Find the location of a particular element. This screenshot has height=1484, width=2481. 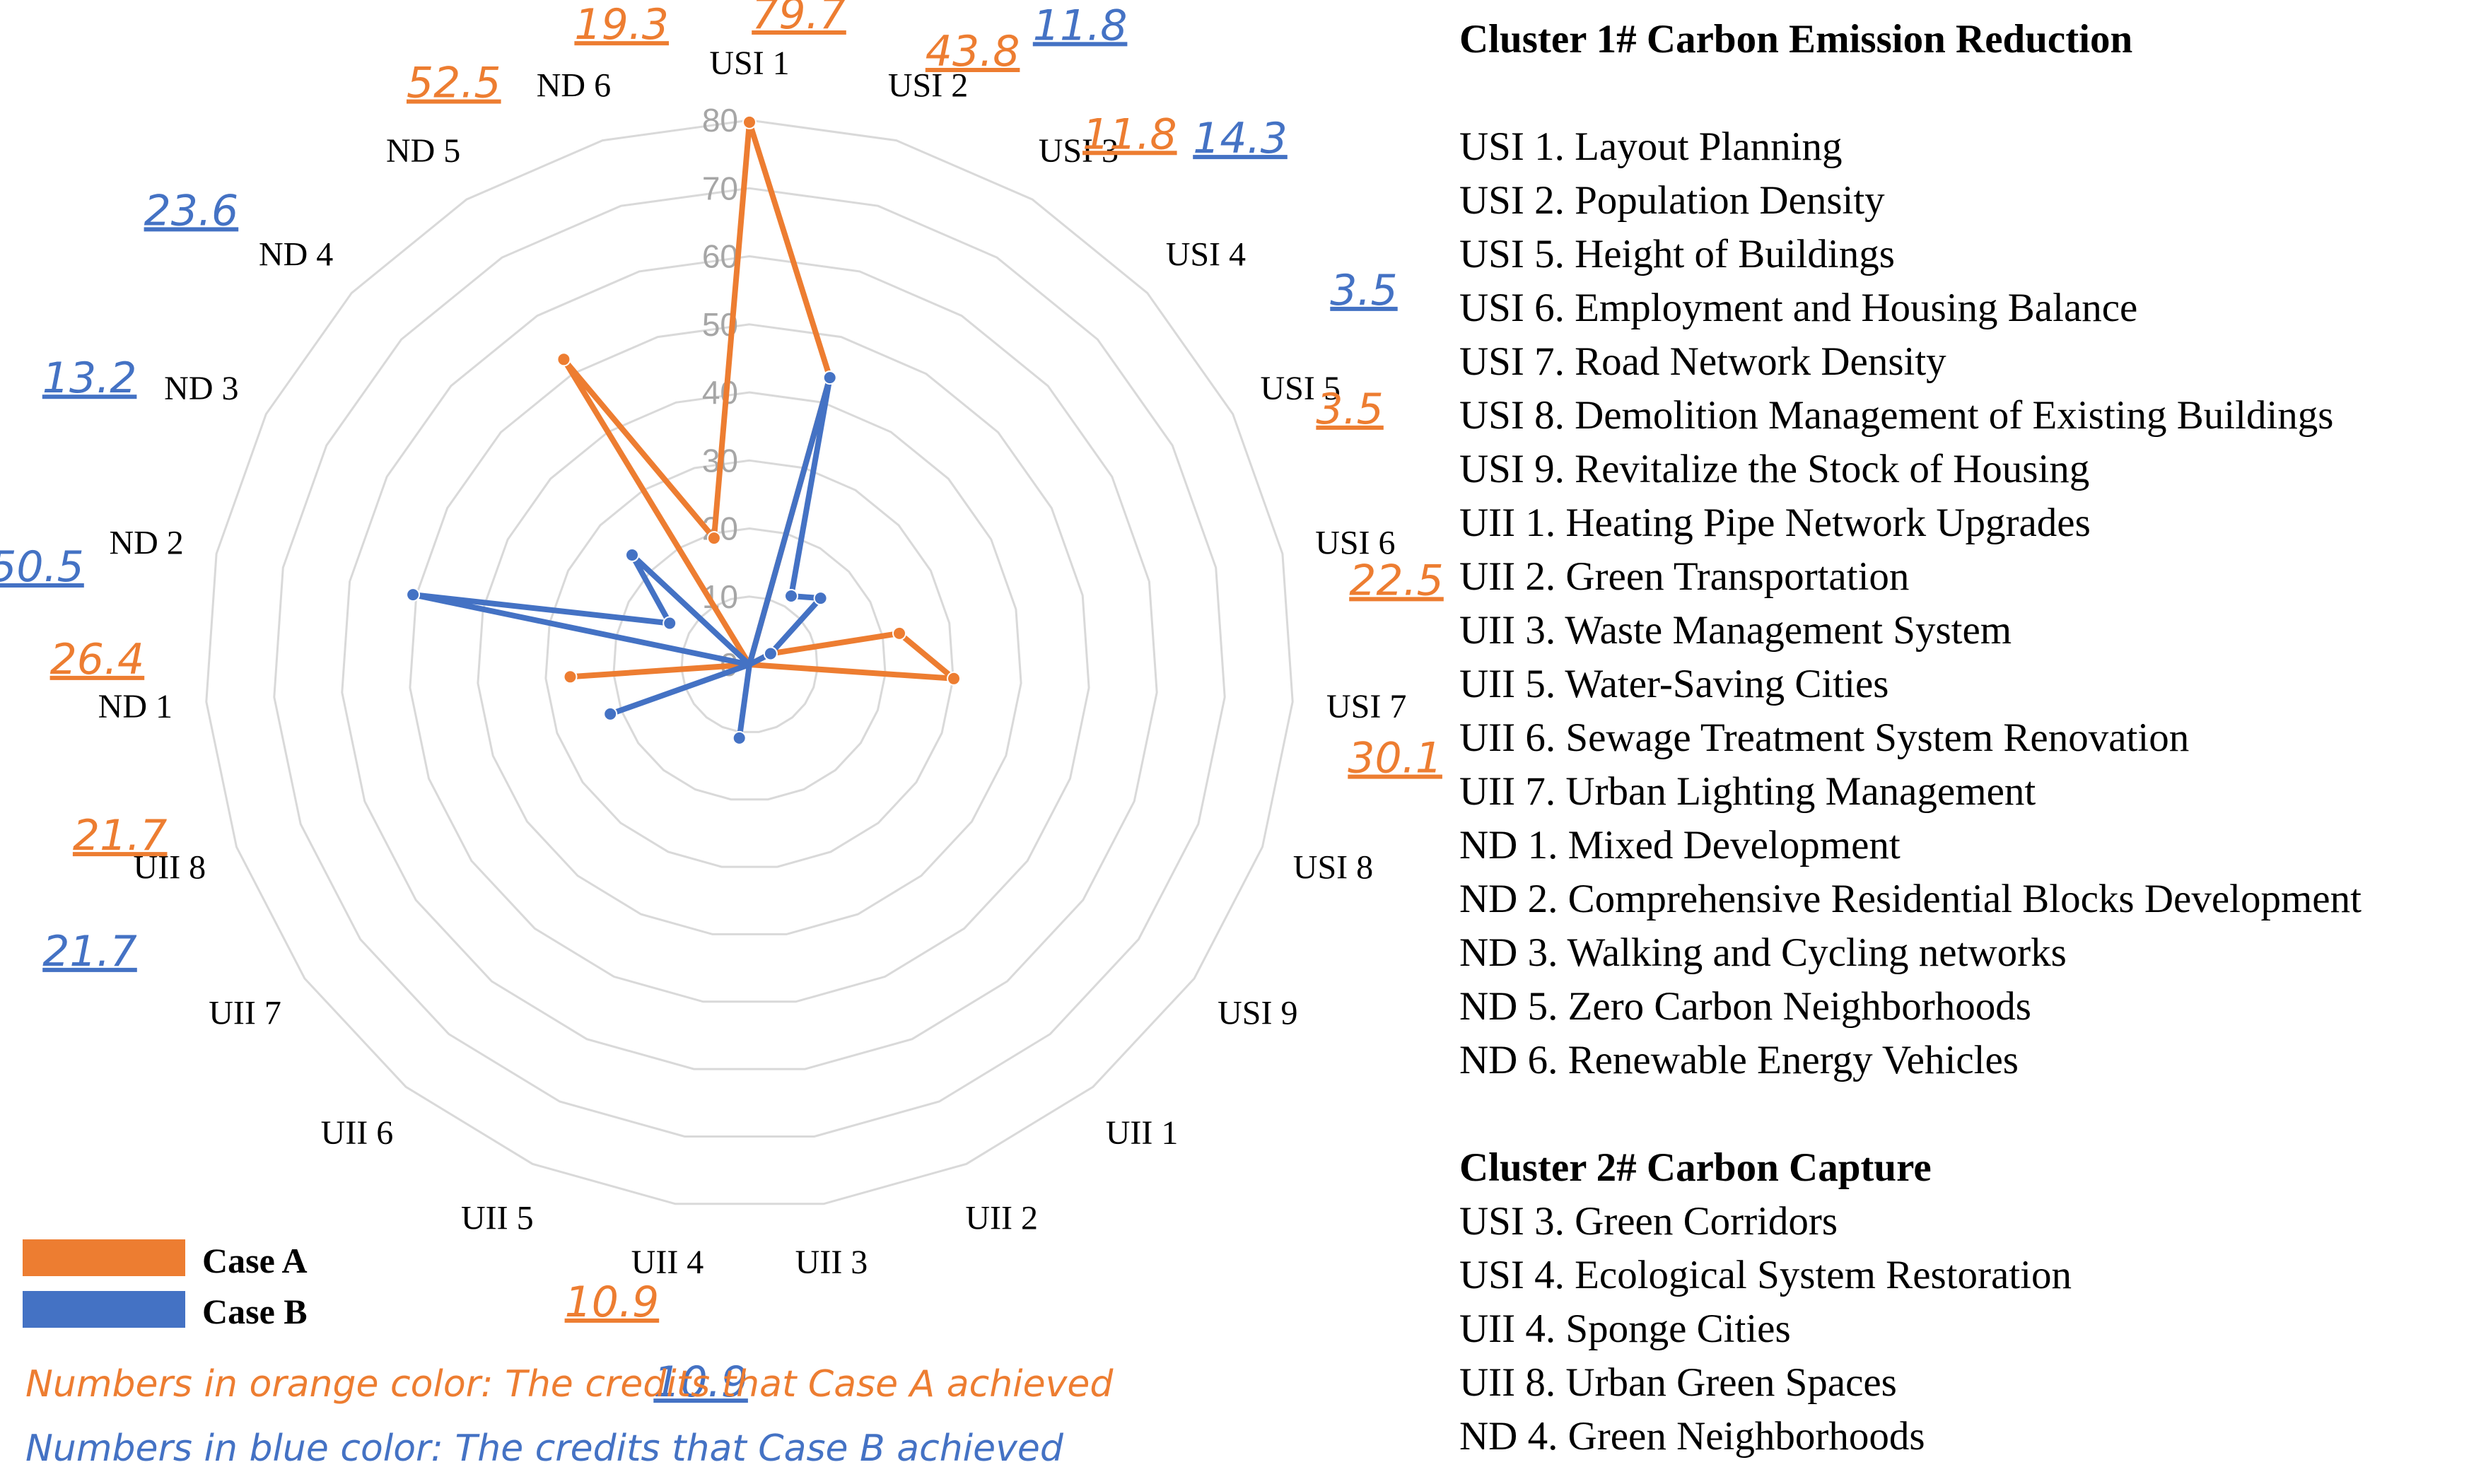

cluster-1-title: Cluster 1# Carbon Emission Reduction is located at coordinates (1796, 39).